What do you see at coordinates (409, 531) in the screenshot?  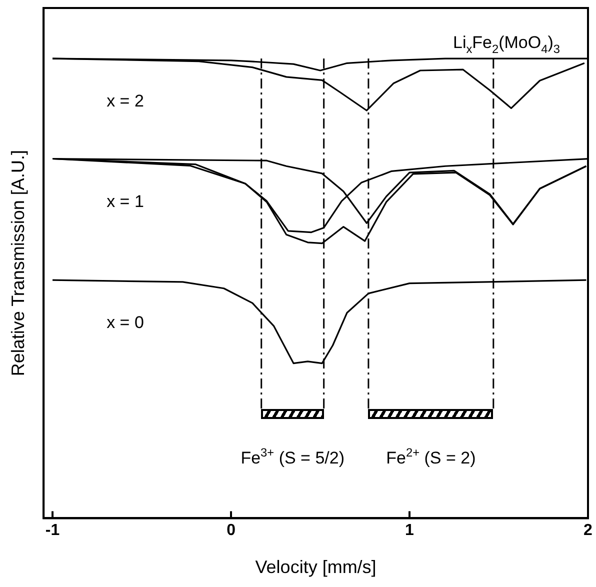 I see `x-tick-label: 1` at bounding box center [409, 531].